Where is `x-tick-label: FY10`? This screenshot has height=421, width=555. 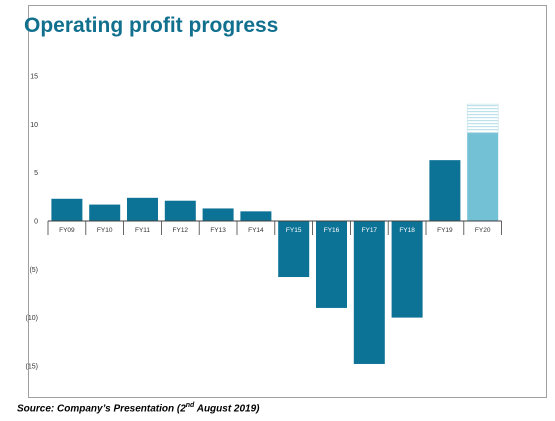 x-tick-label: FY10 is located at coordinates (105, 230).